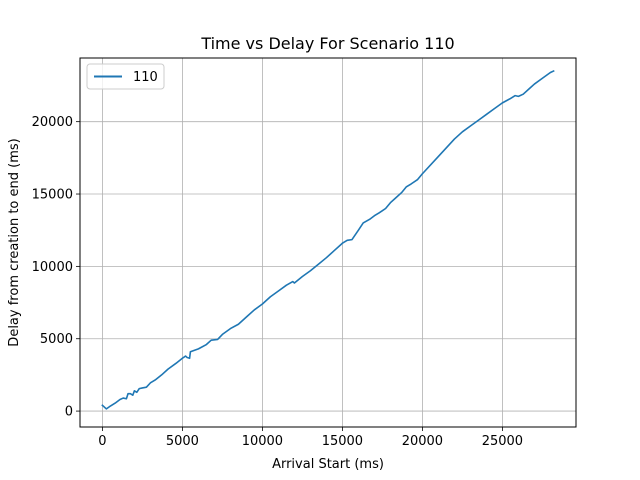 The image size is (640, 480). Describe the element at coordinates (52, 267) in the screenshot. I see `y-tick-label: 10000` at that location.